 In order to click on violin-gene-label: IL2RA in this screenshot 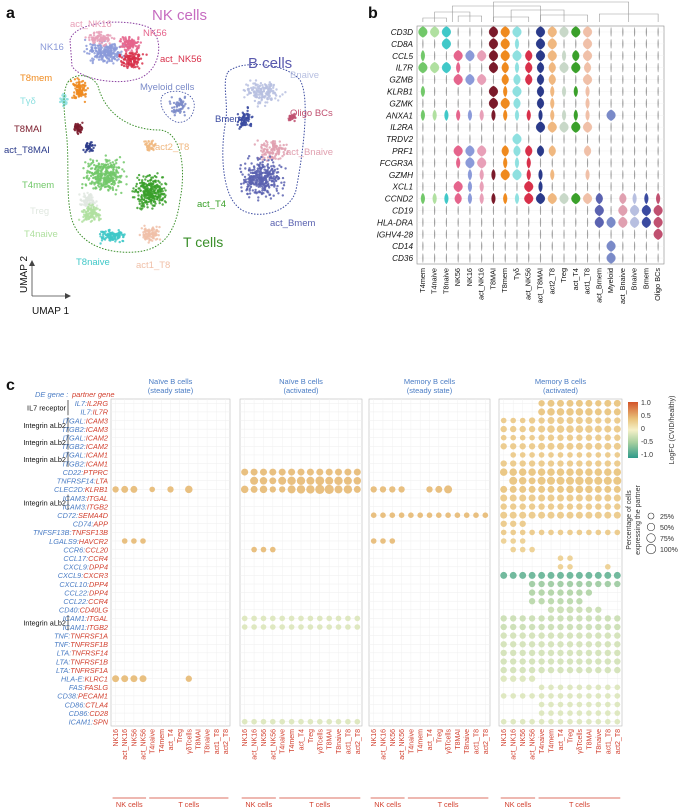, I will do `click(401, 127)`.